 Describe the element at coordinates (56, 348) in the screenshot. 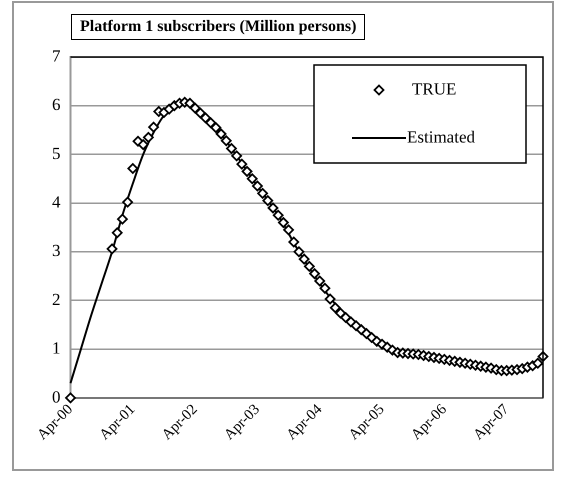

I see `y-tick-label: 1` at that location.